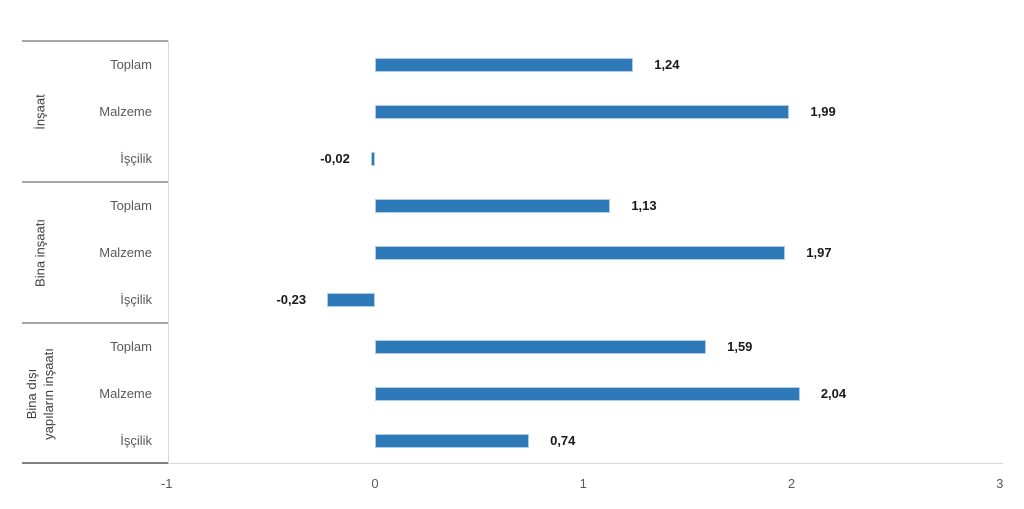 This screenshot has height=509, width=1024. I want to click on bar-value-label: 0,74, so click(563, 440).